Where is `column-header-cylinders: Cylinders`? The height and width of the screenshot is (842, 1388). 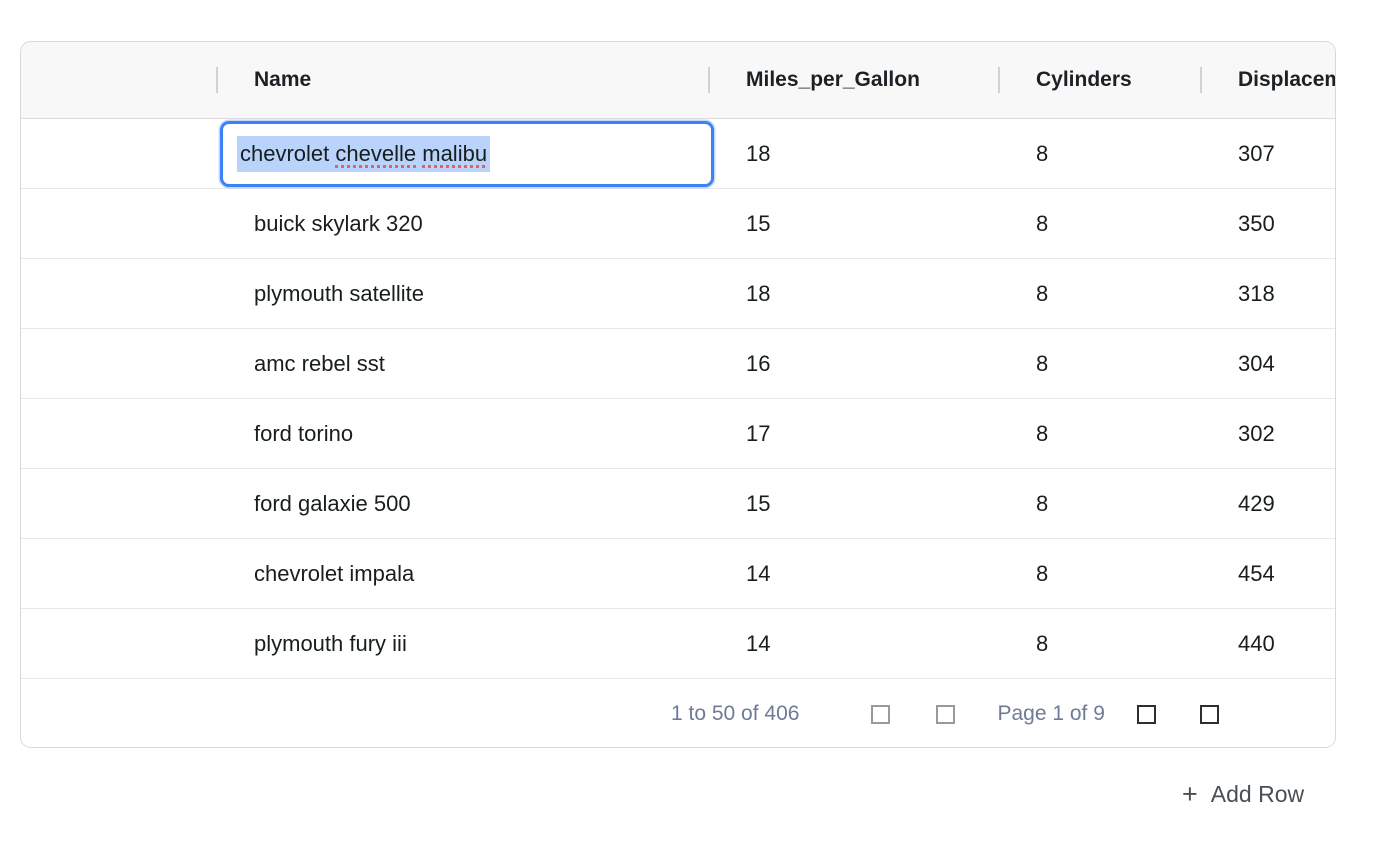
column-header-cylinders: Cylinders is located at coordinates (1099, 80).